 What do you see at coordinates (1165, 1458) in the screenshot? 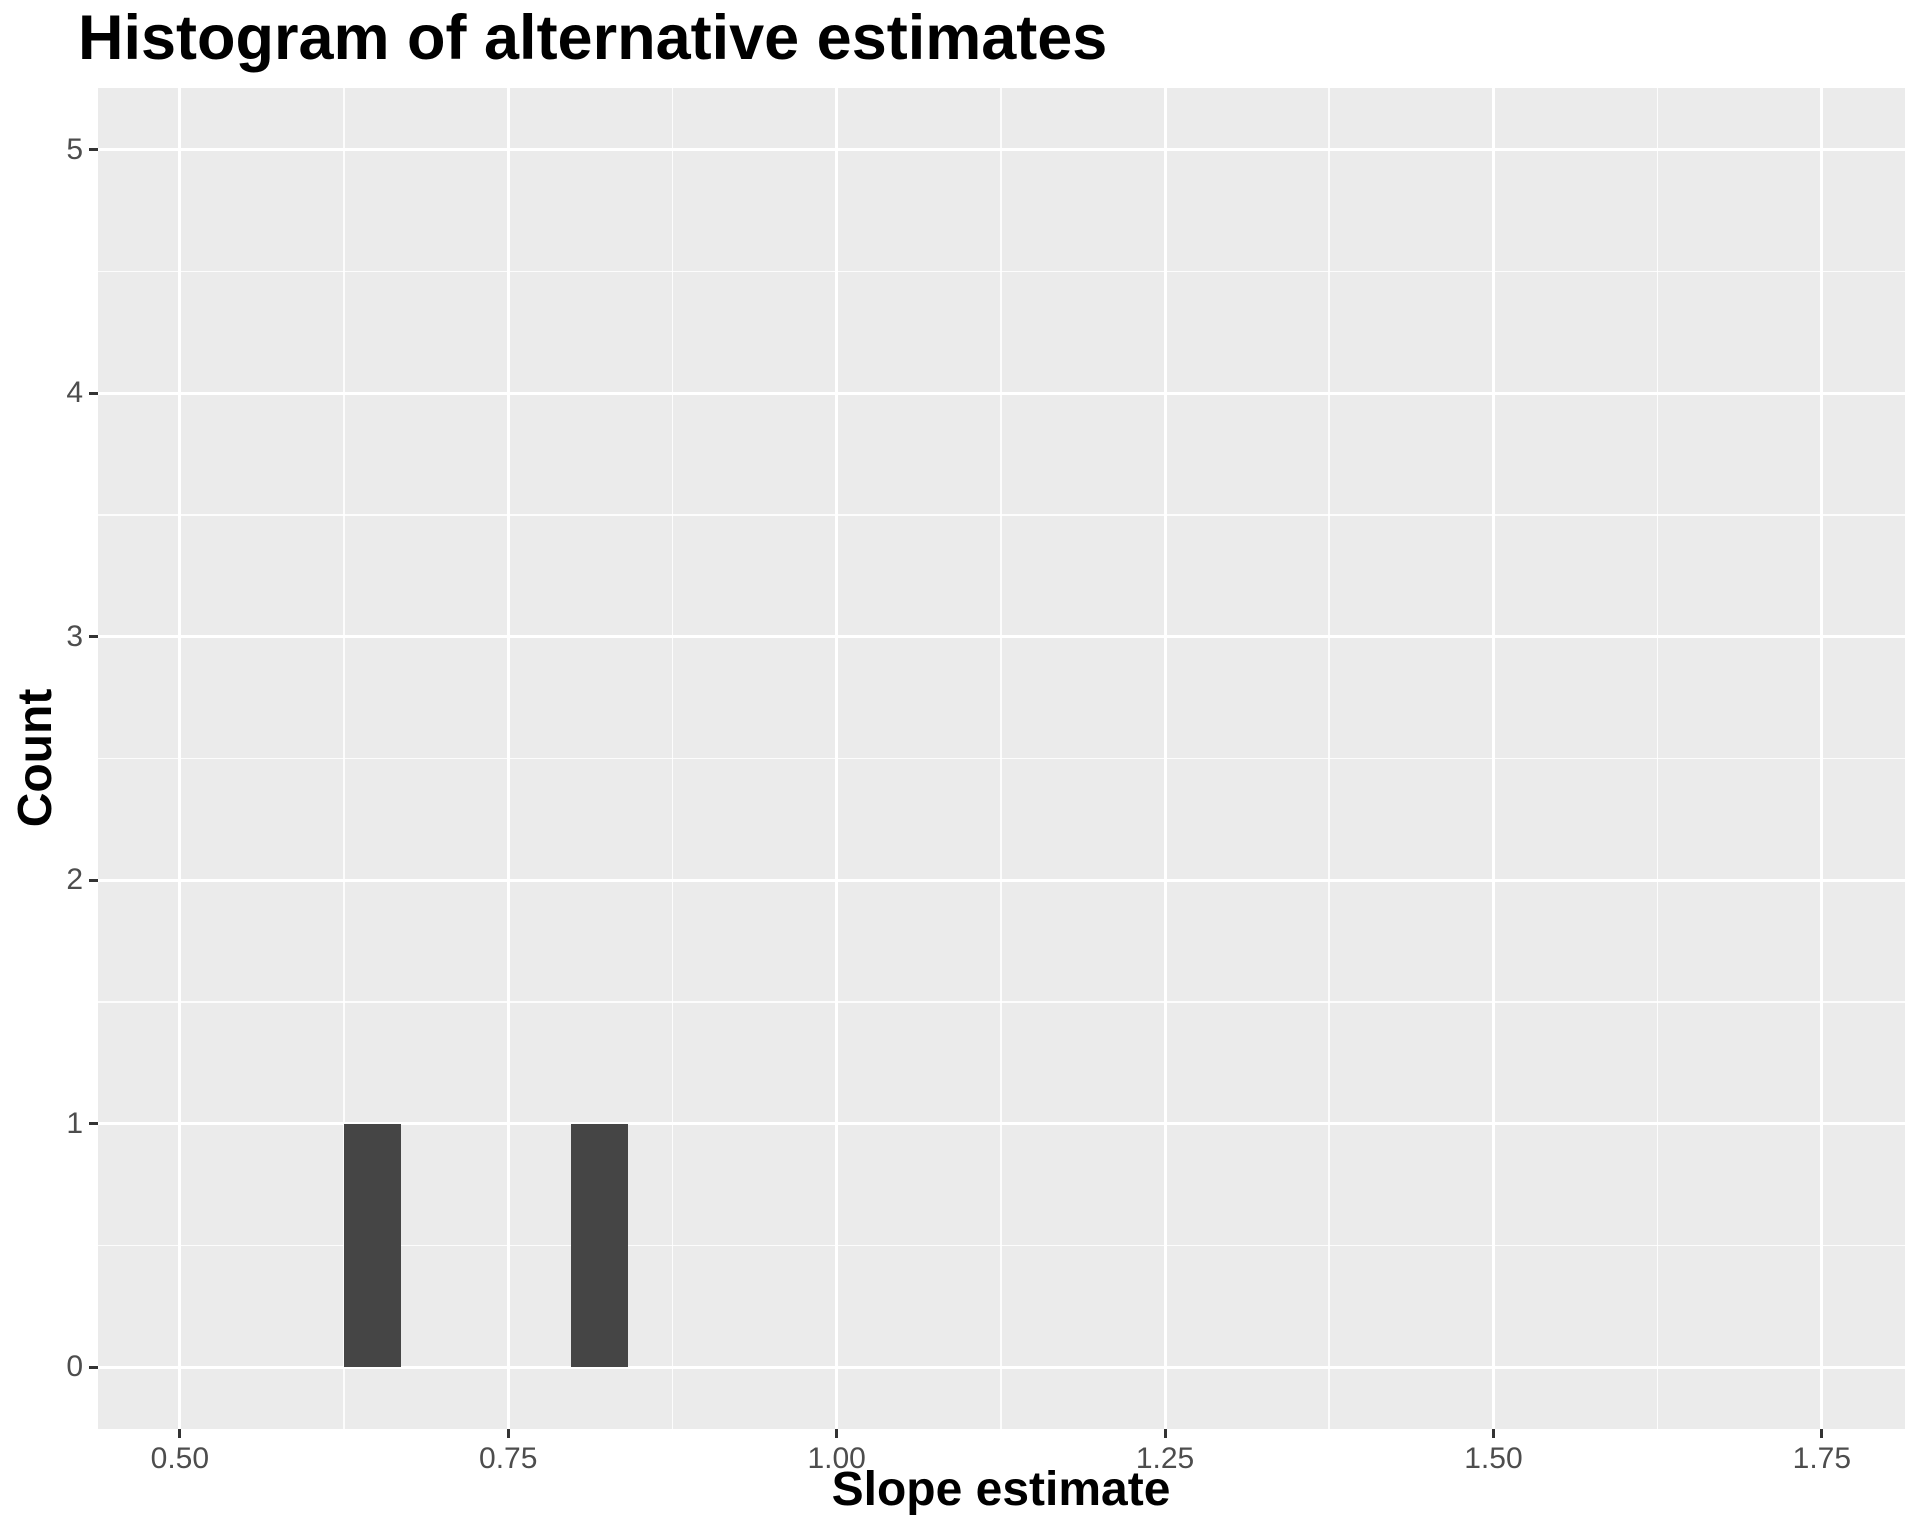
I see `x-tick-label: 1.25` at bounding box center [1165, 1458].